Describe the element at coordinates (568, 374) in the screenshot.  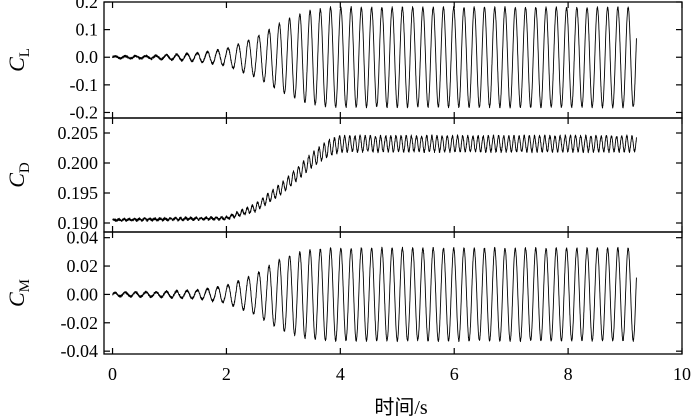
I see `x-tick-label: 8` at that location.